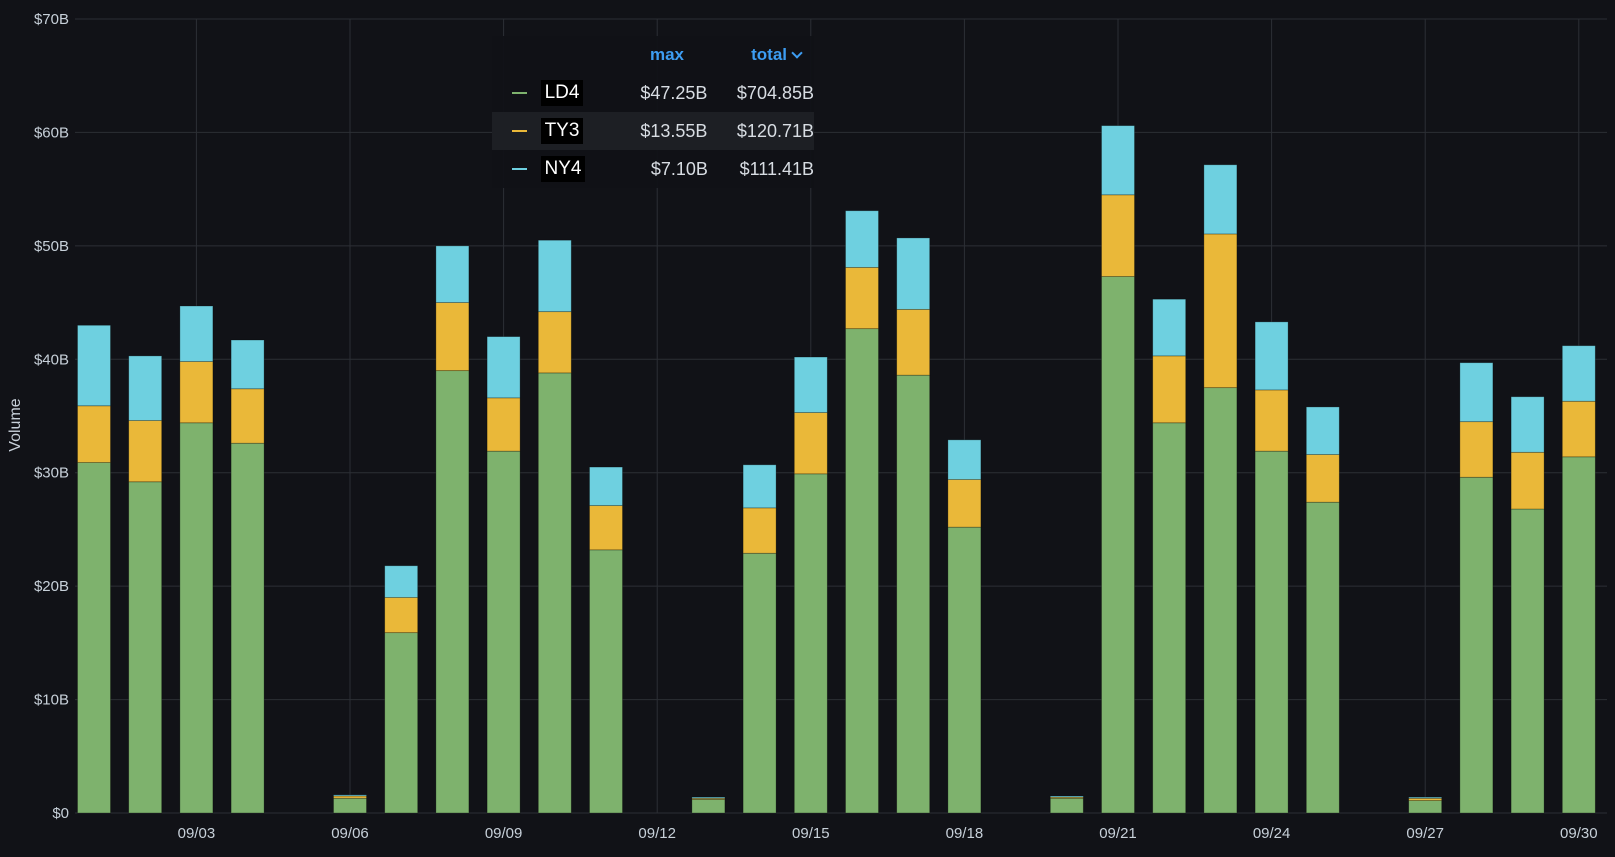 This screenshot has height=857, width=1615. What do you see at coordinates (562, 131) in the screenshot?
I see `legend-series-name: TY3` at bounding box center [562, 131].